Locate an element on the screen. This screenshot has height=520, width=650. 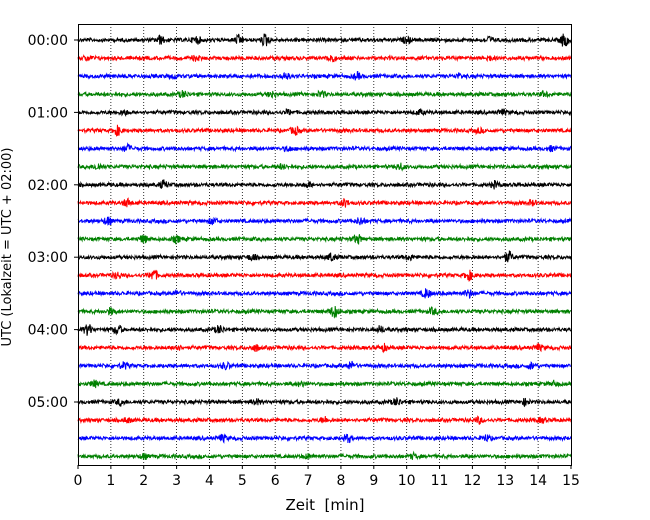
y-tick-label: 03:00 is located at coordinates (48, 258).